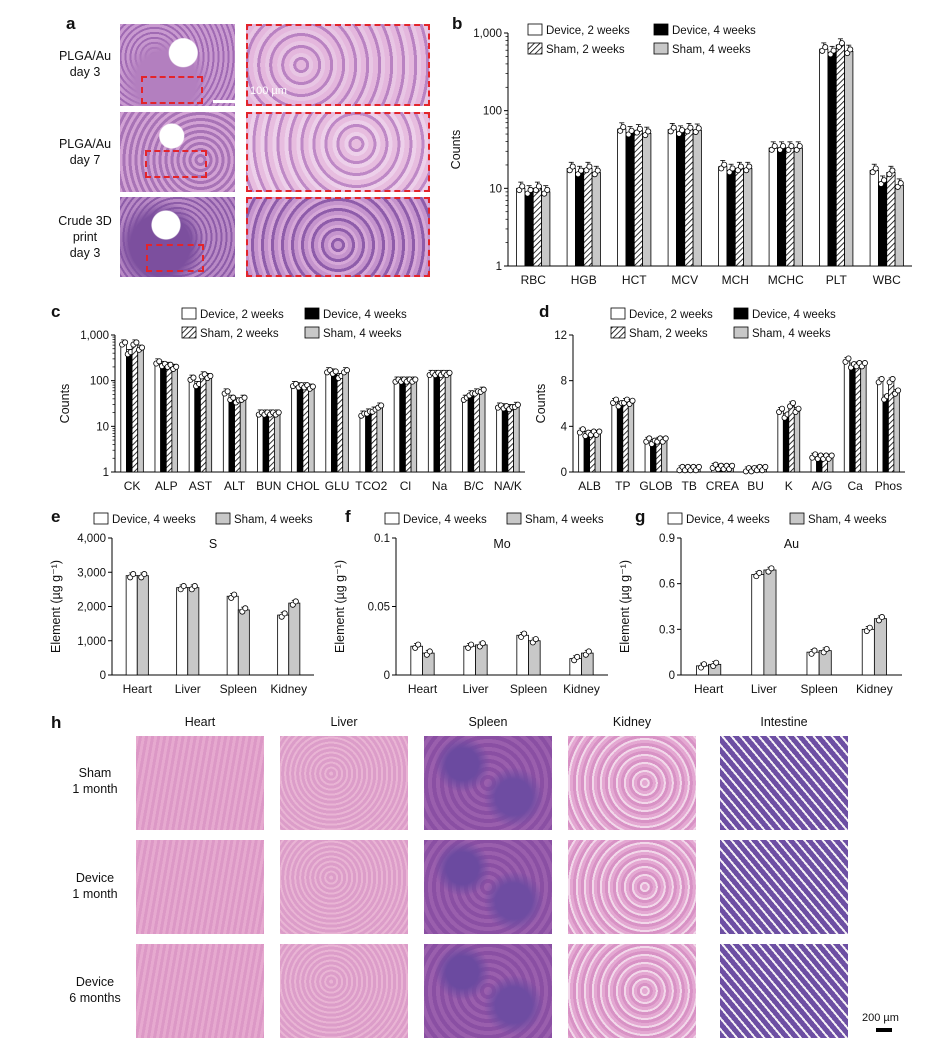  What do you see at coordinates (668, 334) in the screenshot?
I see `legend-label-d: Sham, 2 weeks` at bounding box center [668, 334].